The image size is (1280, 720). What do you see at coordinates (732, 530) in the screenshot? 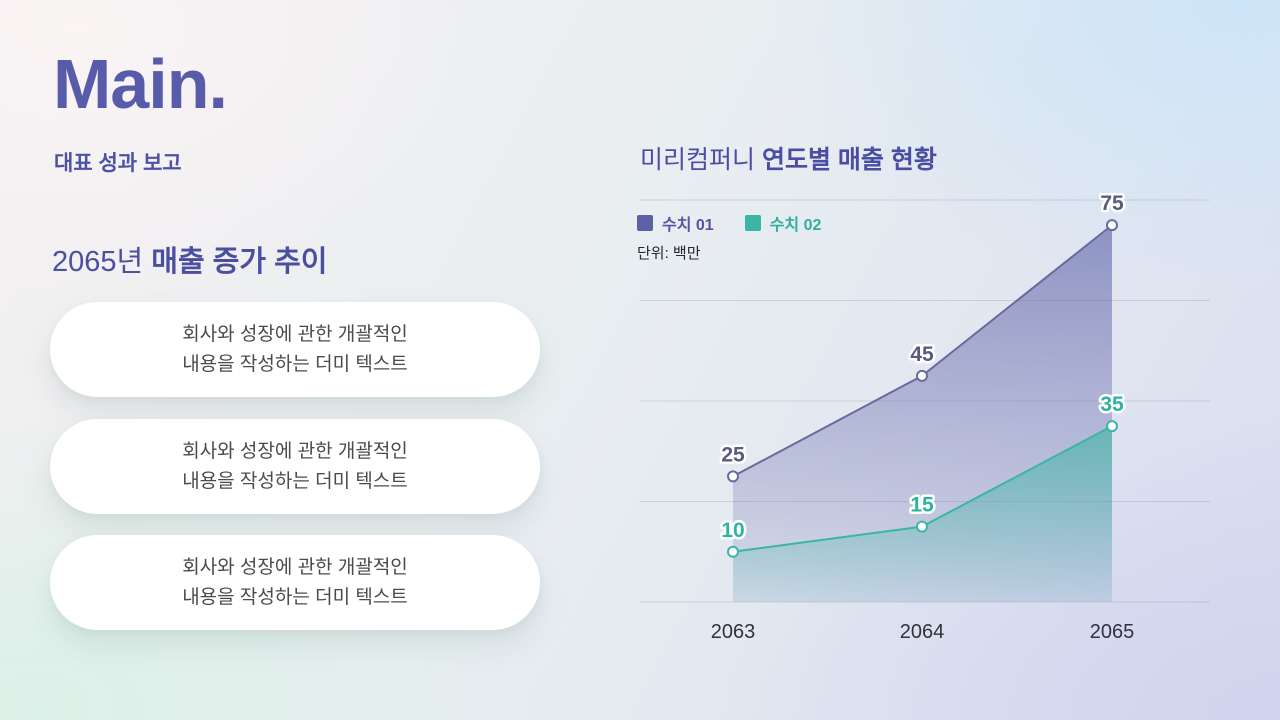
I see `data-label: 10` at bounding box center [732, 530].